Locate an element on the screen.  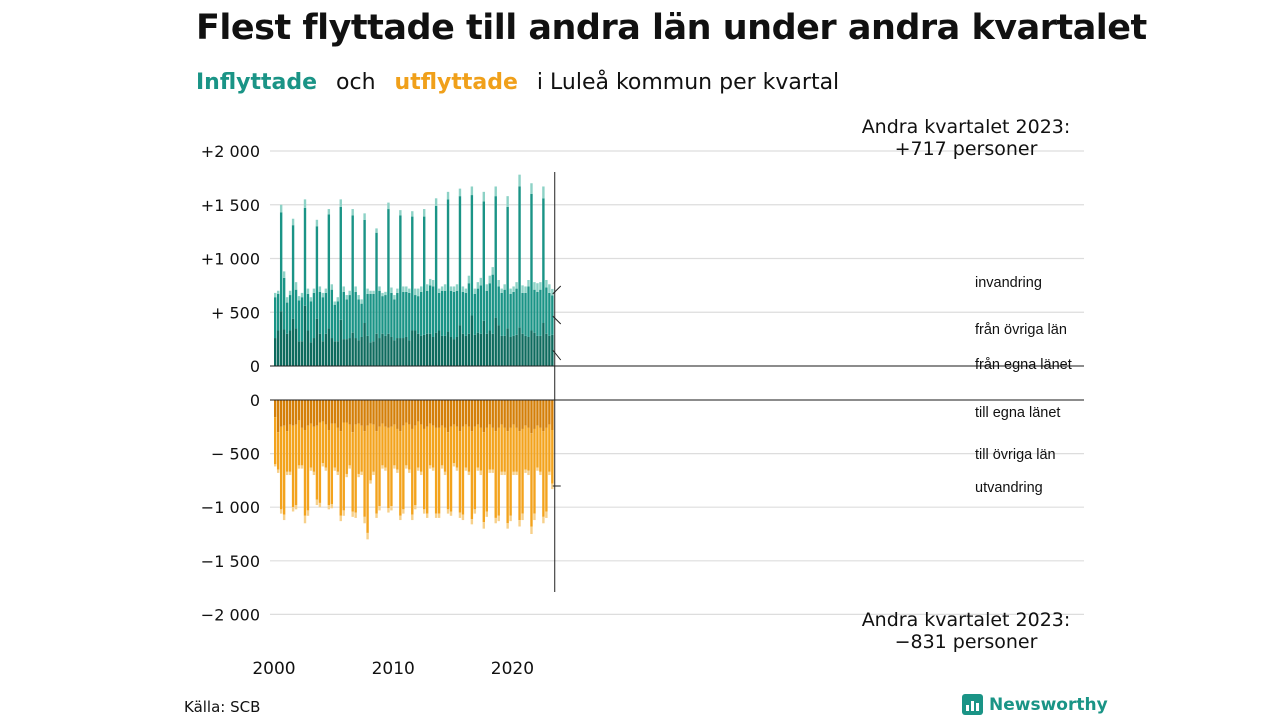
newsworthy-logo-icon is located at coordinates (972, 704).